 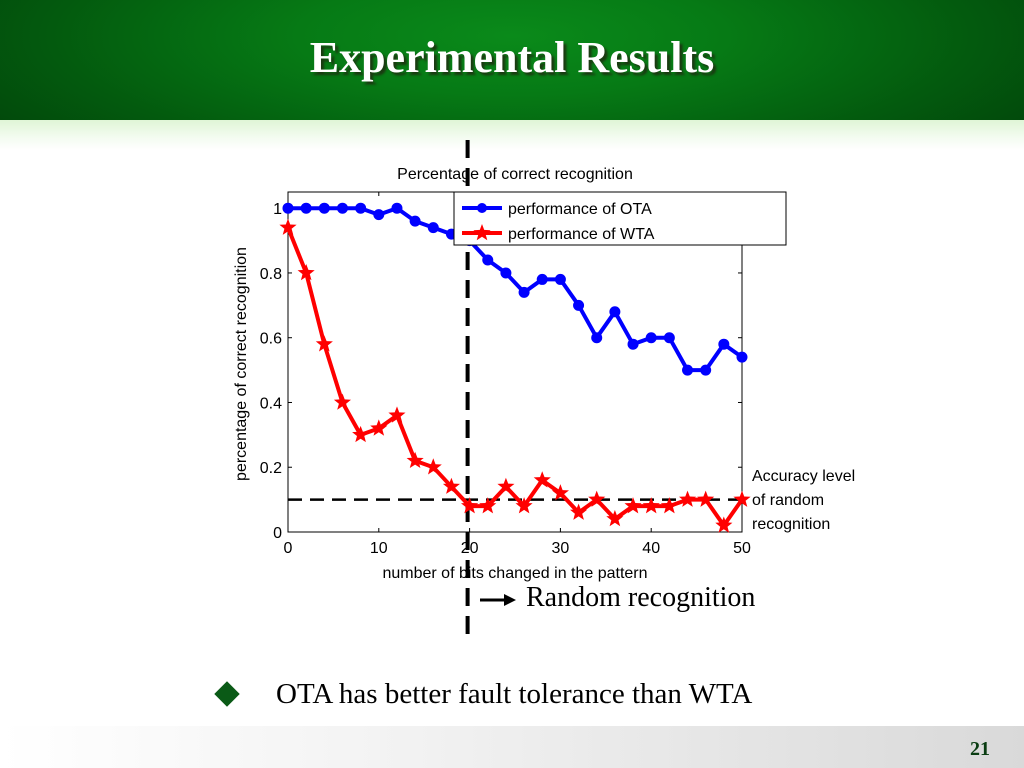 I want to click on y-tick-label: 0.2, so click(x=271, y=468).